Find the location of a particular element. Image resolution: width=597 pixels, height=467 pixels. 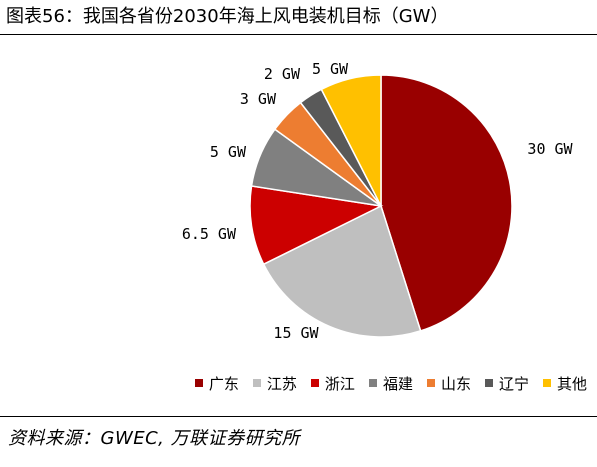

legend-item-山东: 山东 is located at coordinates (448, 383).